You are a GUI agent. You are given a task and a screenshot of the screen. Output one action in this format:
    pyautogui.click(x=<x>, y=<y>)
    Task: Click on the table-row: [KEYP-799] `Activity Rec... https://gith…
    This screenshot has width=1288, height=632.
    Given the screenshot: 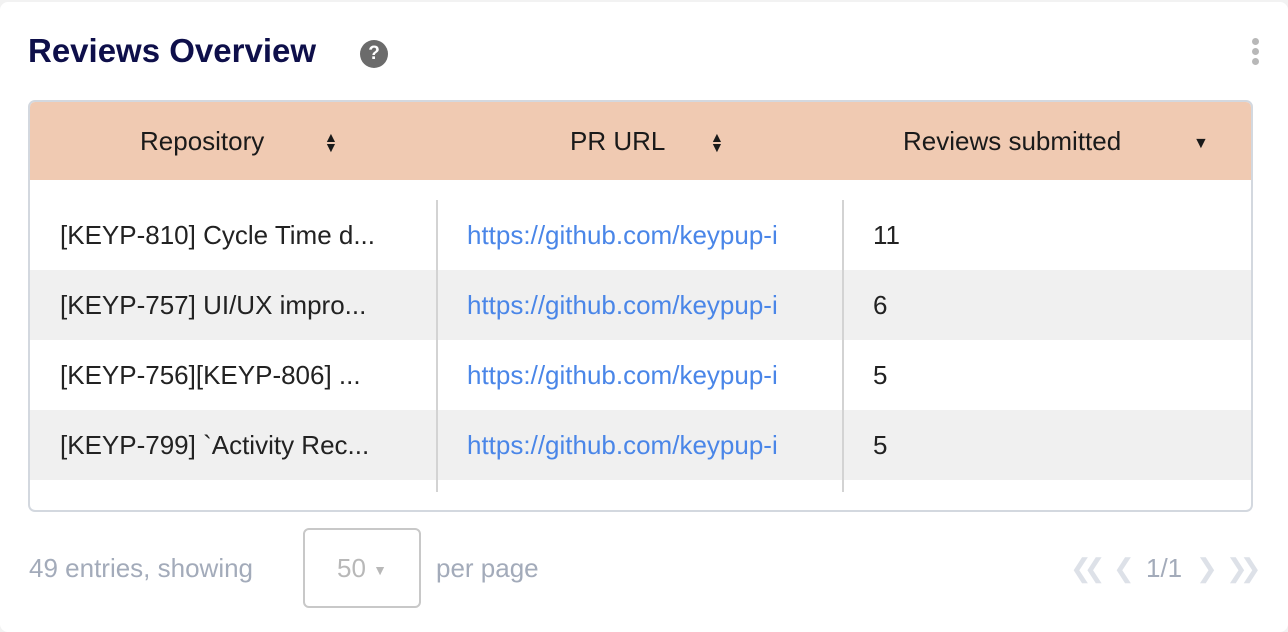 What is the action you would take?
    pyautogui.click(x=640, y=445)
    